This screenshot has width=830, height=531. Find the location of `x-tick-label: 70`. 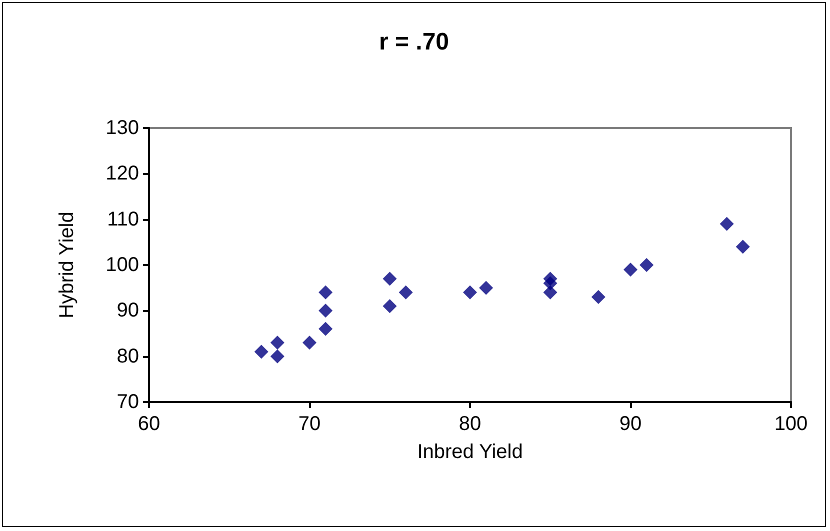

x-tick-label: 70 is located at coordinates (309, 424).